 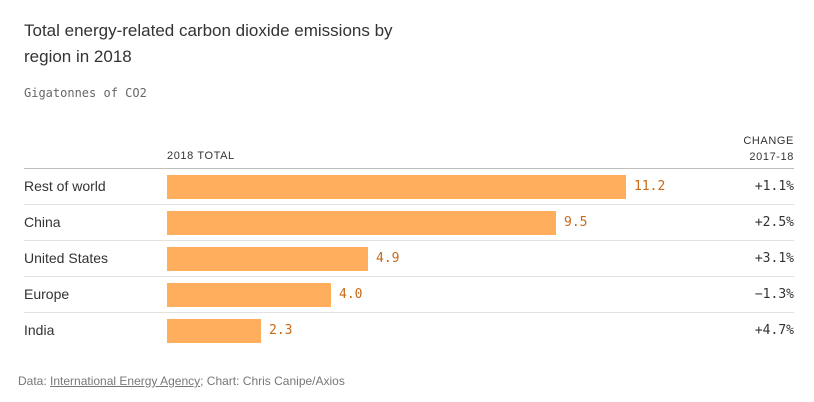 I want to click on region-label: United States, so click(x=66, y=258).